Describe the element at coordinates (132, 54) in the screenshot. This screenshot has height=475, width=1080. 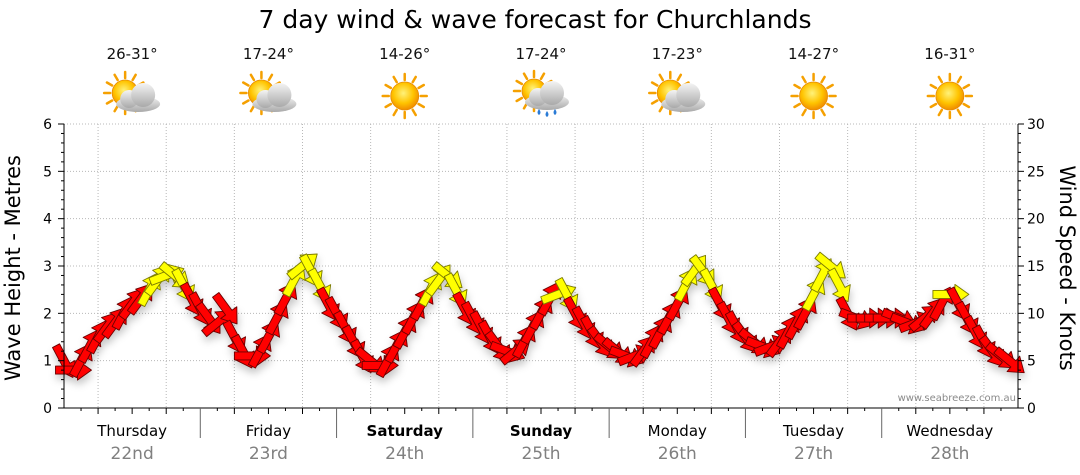
I see `temperature-label: 26-31°` at that location.